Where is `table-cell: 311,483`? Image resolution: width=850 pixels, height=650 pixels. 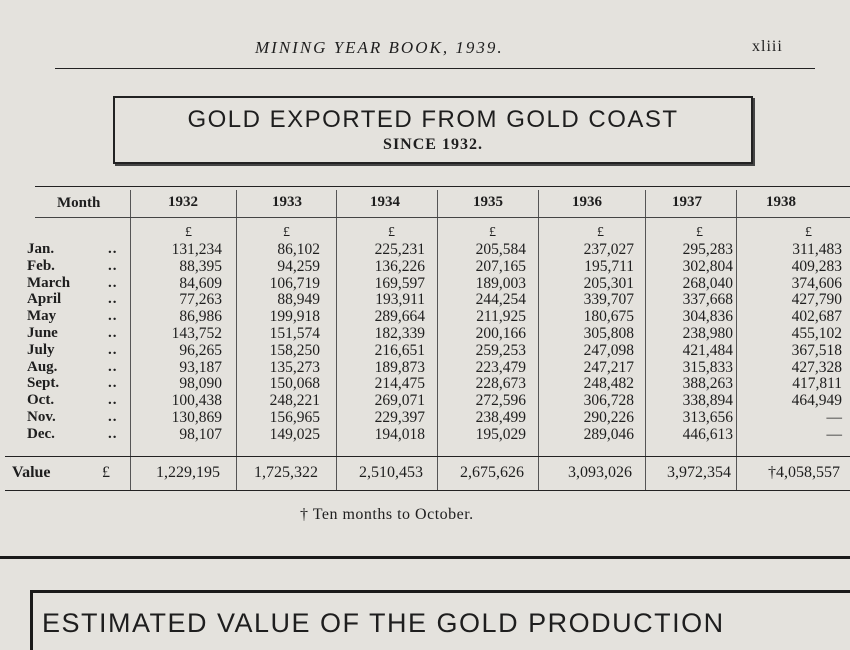
table-cell: 311,483 is located at coordinates (817, 249).